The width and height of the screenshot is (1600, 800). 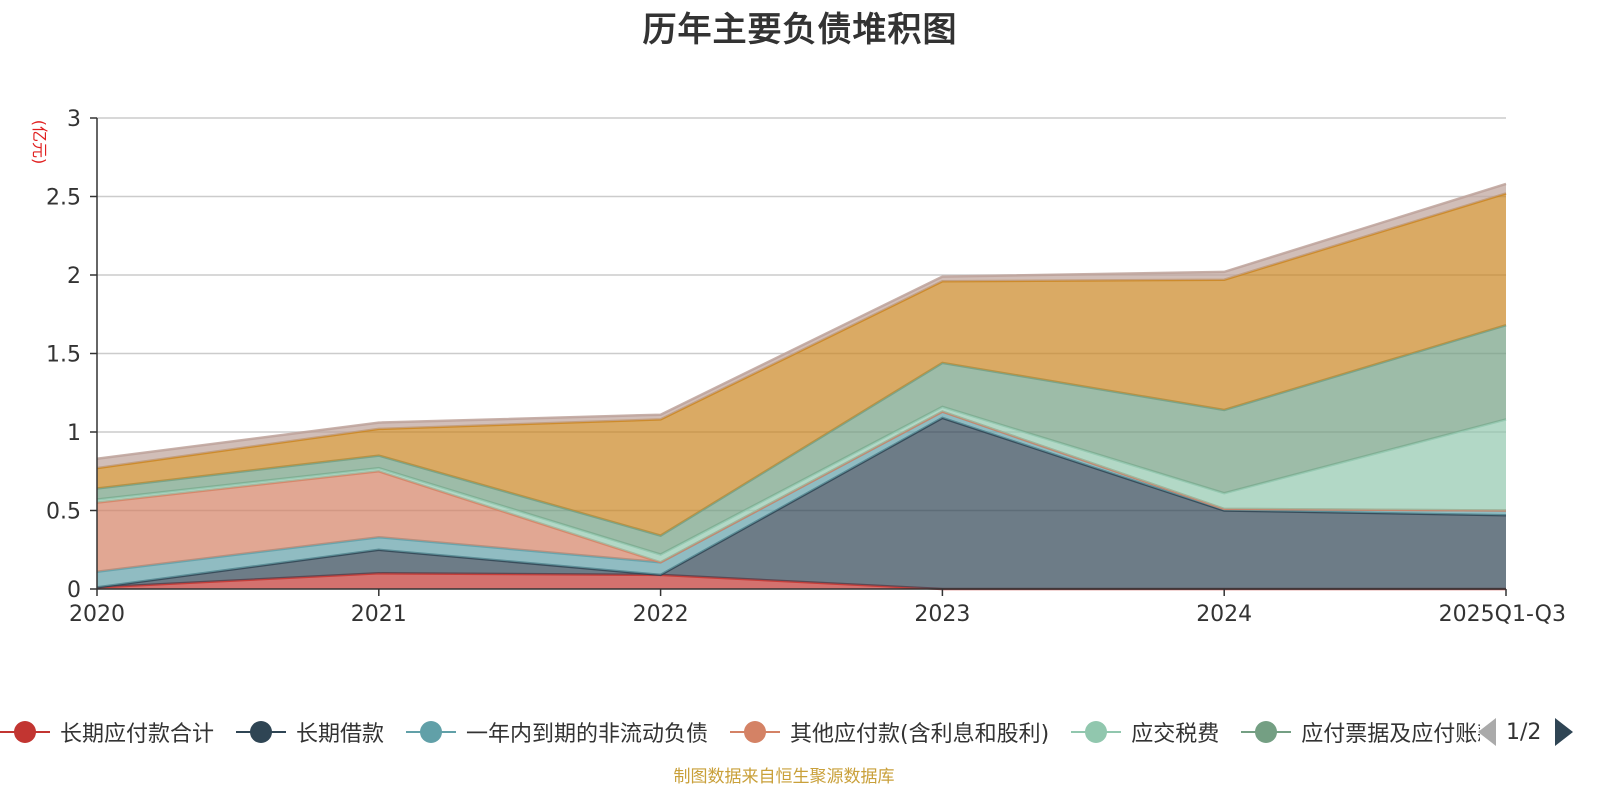 What do you see at coordinates (1390, 734) in the screenshot?
I see `legend-label: 应付票据及应付账款` at bounding box center [1390, 734].